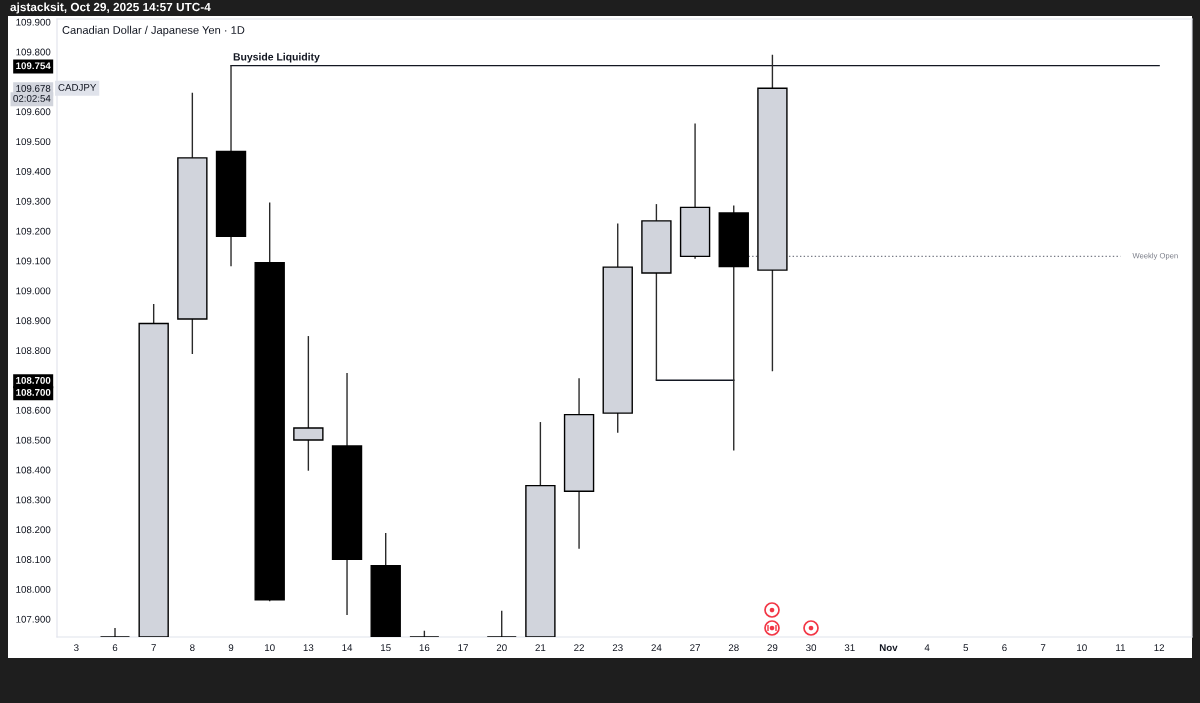 This screenshot has height=703, width=1200. Describe the element at coordinates (76, 648) in the screenshot. I see `x-tick-label: 3` at that location.